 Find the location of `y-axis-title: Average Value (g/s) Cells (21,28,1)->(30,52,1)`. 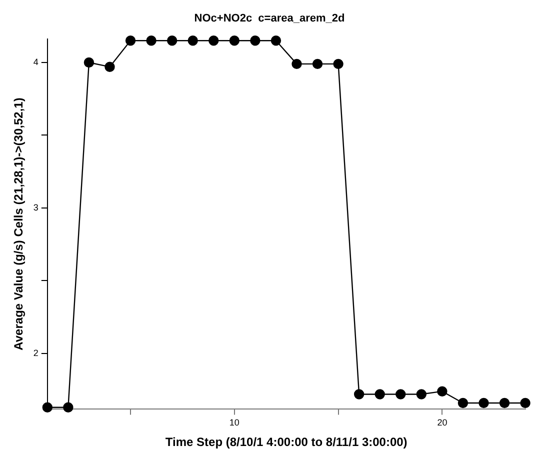

y-axis-title: Average Value (g/s) Cells (21,28,1)->(30,52,1) is located at coordinates (19, 224).